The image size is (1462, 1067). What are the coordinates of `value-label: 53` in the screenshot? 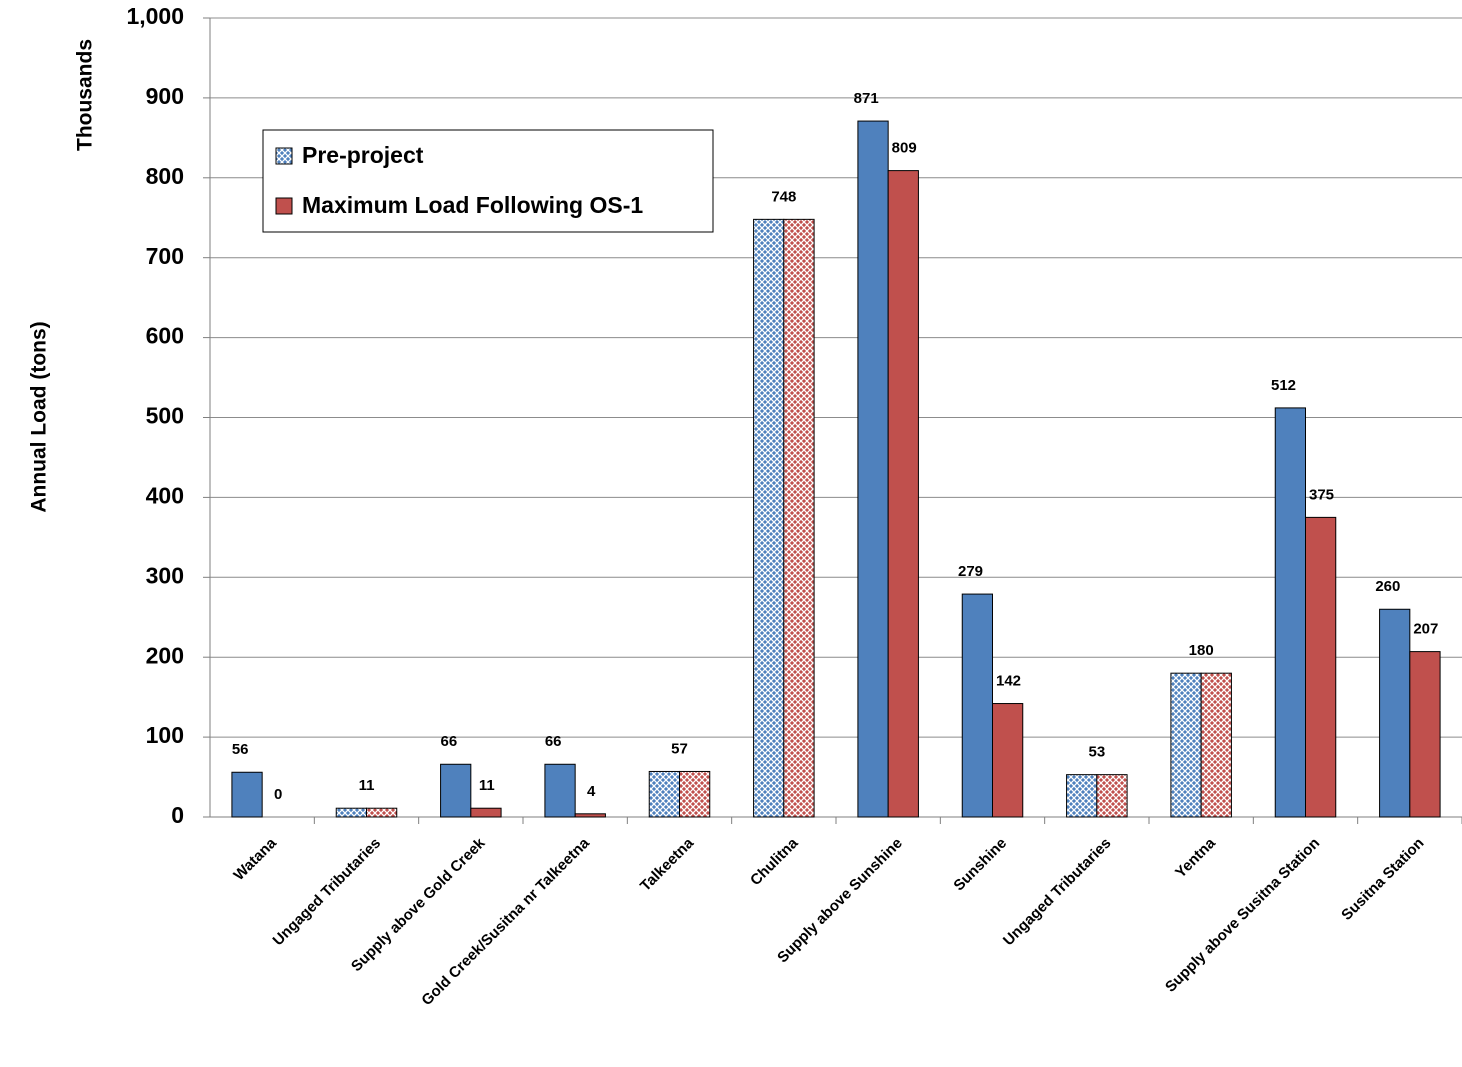 It's located at (1096, 752).